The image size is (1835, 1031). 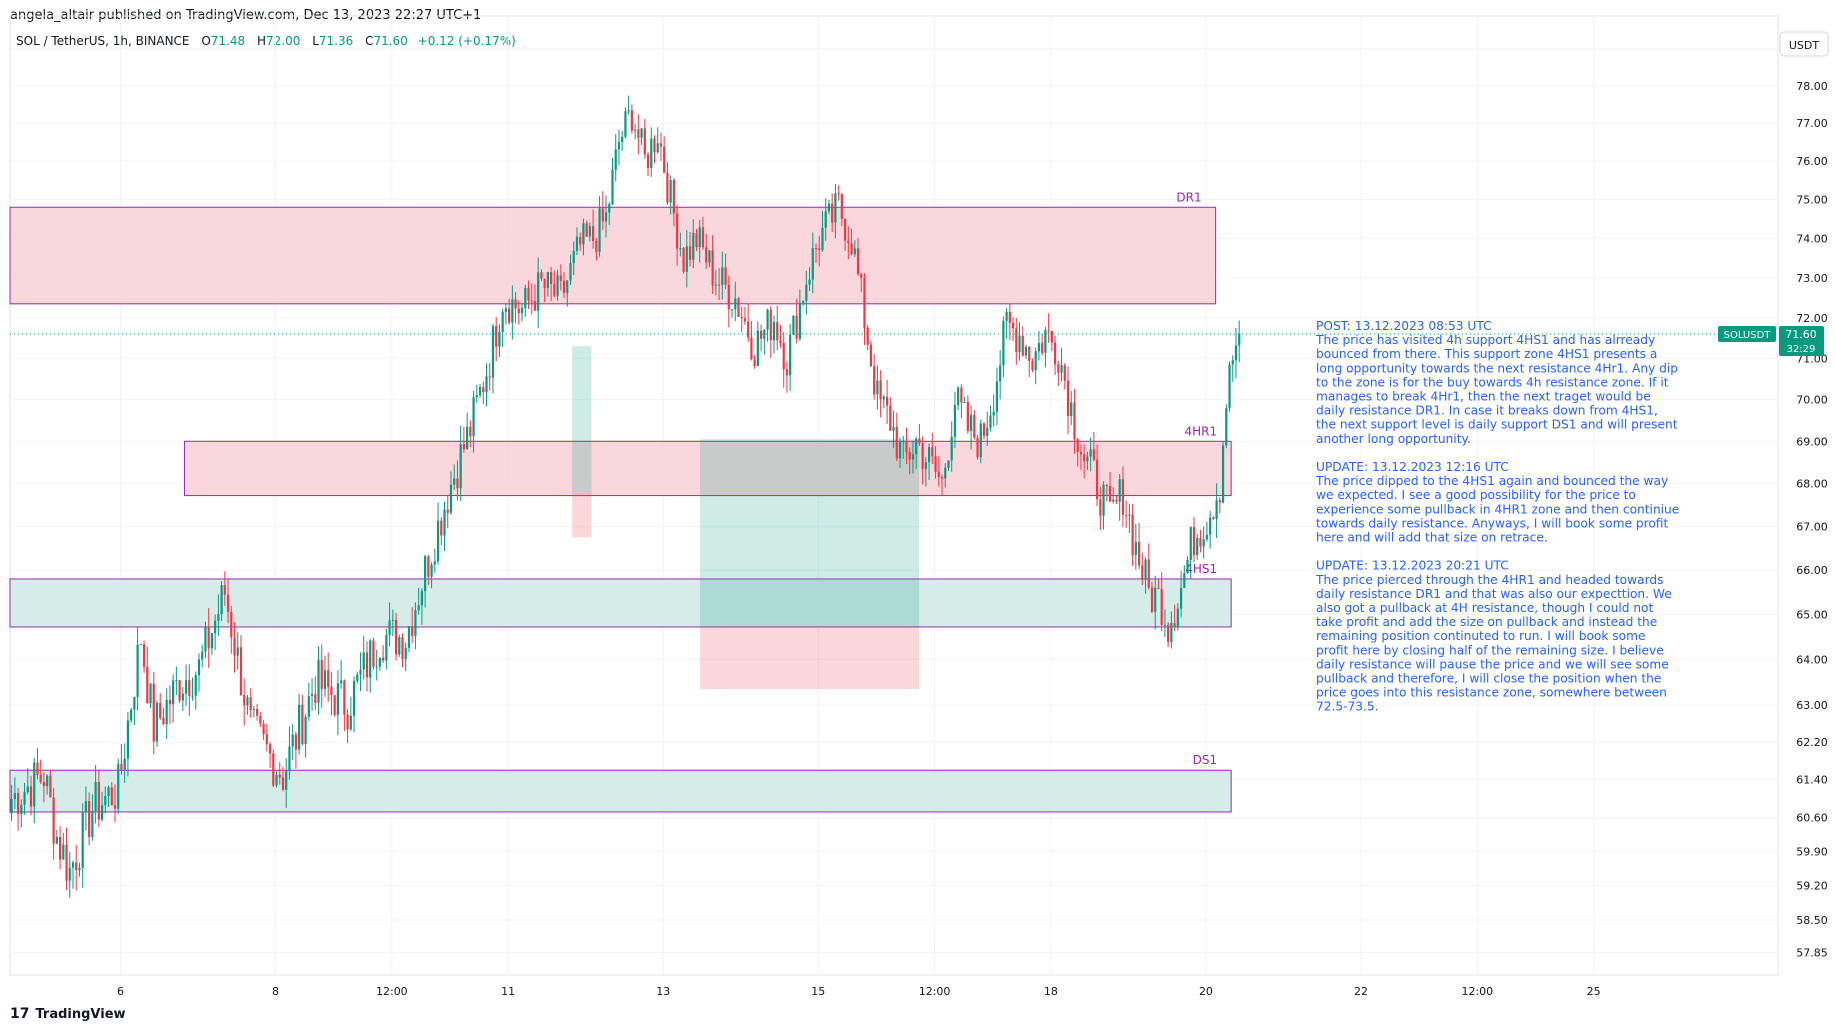 I want to click on x-tick-label: 18, so click(x=1051, y=991).